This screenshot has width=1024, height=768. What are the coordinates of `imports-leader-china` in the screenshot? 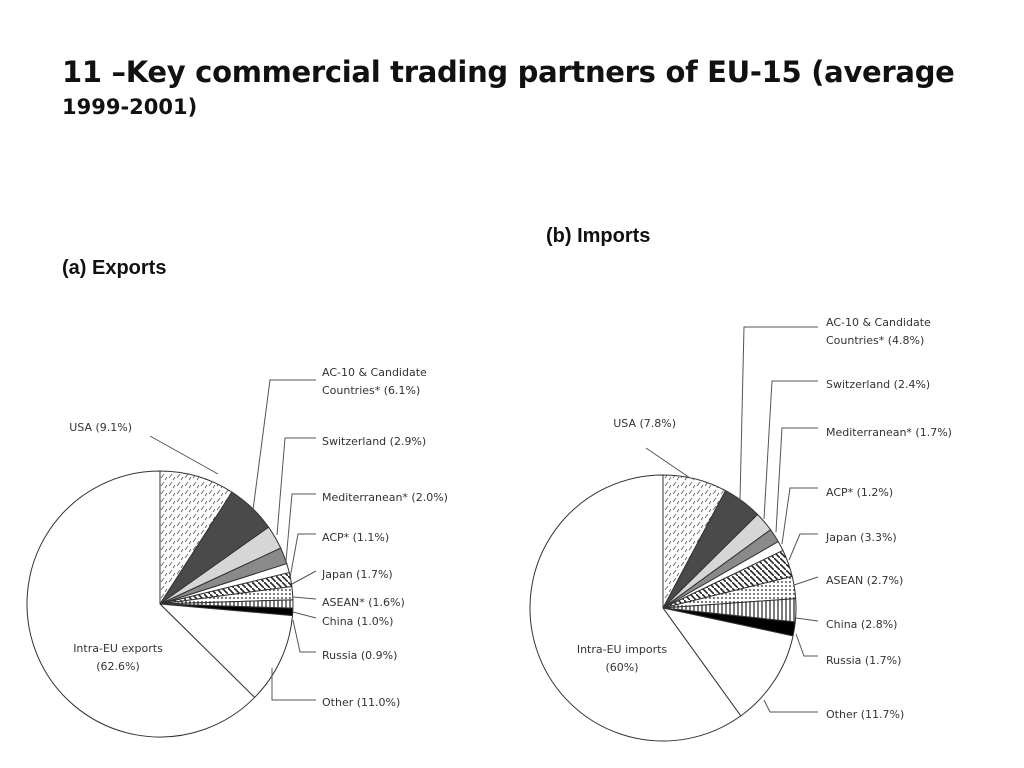 It's located at (807, 619).